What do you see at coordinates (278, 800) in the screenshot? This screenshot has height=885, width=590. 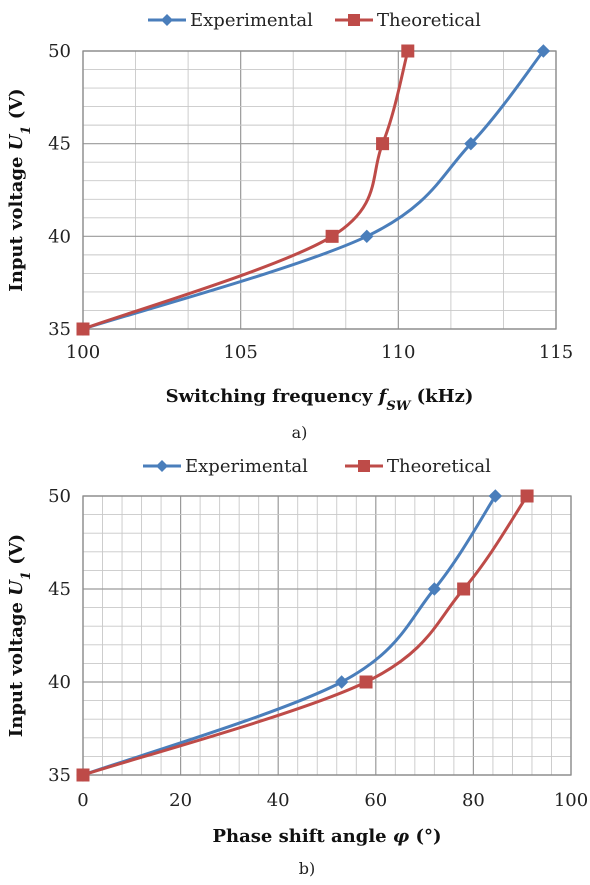 I see `x-tick-label: 40` at bounding box center [278, 800].